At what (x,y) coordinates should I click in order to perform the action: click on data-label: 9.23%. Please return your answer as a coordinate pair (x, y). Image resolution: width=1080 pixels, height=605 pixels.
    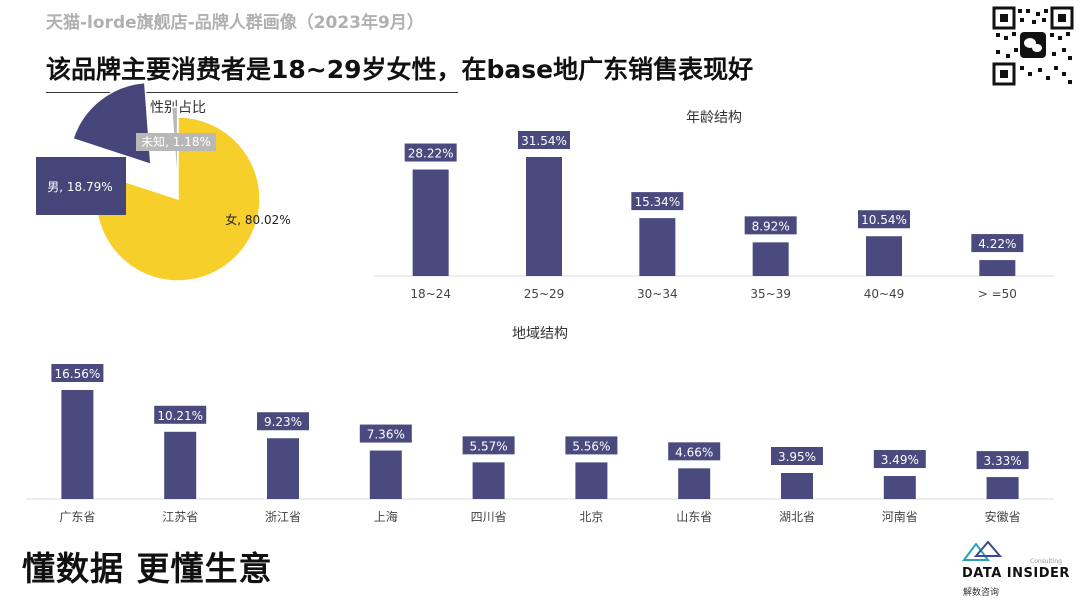
    Looking at the image, I should click on (283, 422).